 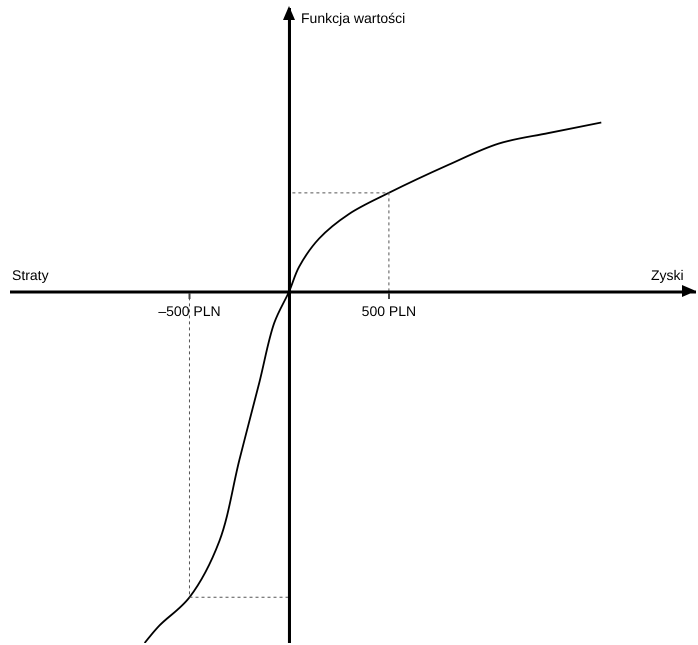 What do you see at coordinates (389, 310) in the screenshot?
I see `x-tick-label: 500 PLN` at bounding box center [389, 310].